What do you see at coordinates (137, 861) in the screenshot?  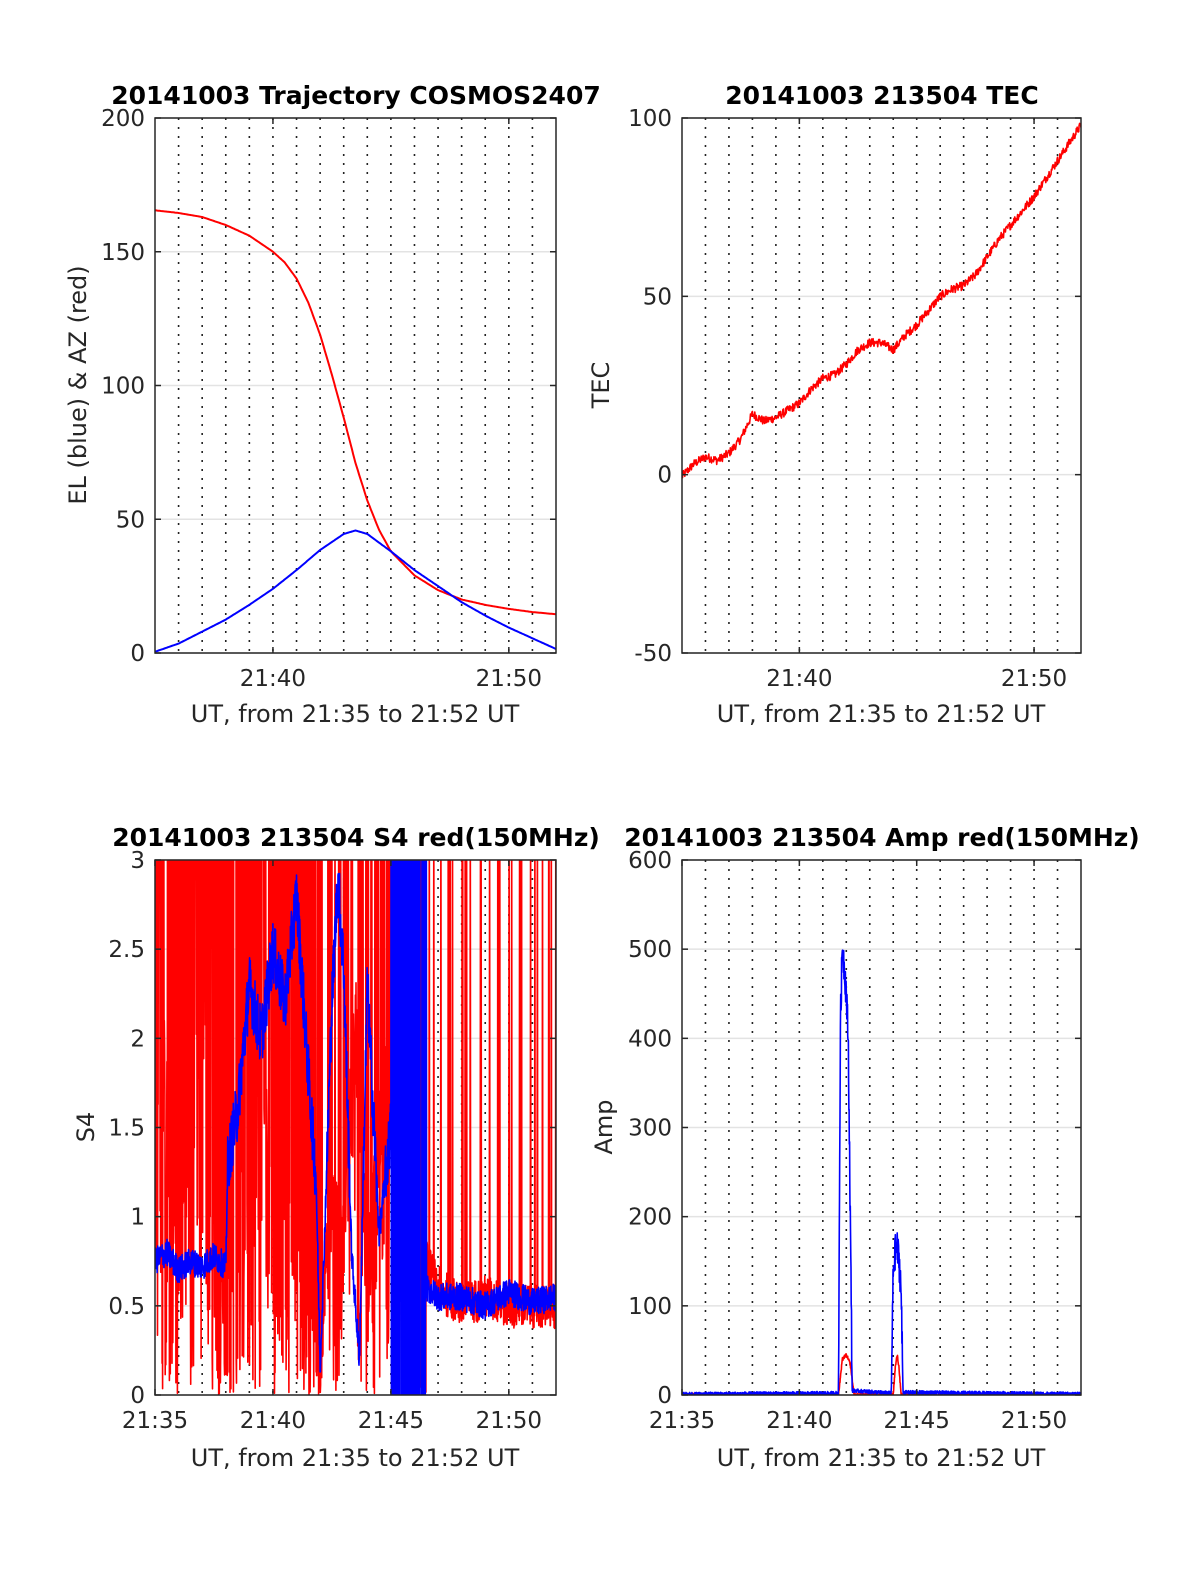 I see `y-tick-label: 3` at bounding box center [137, 861].